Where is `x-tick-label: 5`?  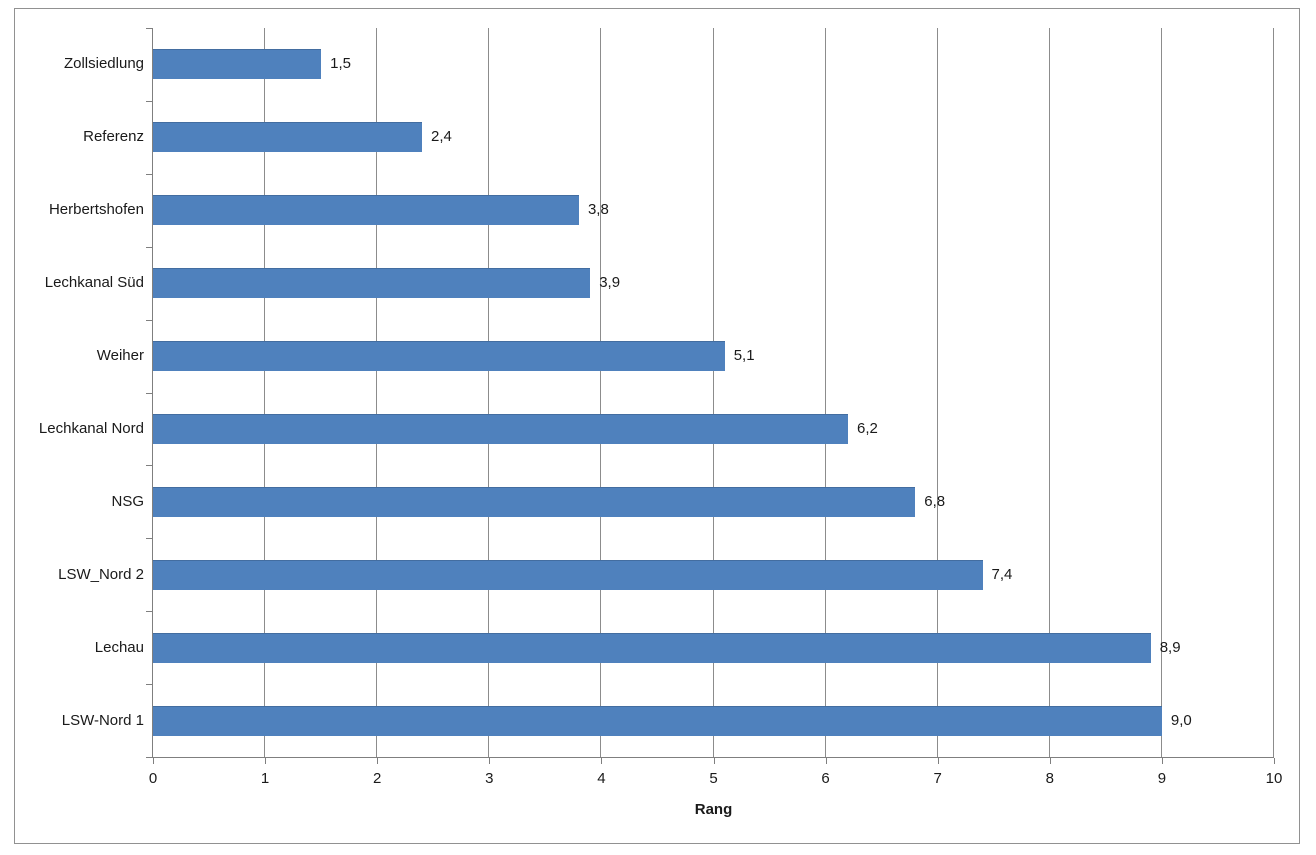 x-tick-label: 5 is located at coordinates (713, 778).